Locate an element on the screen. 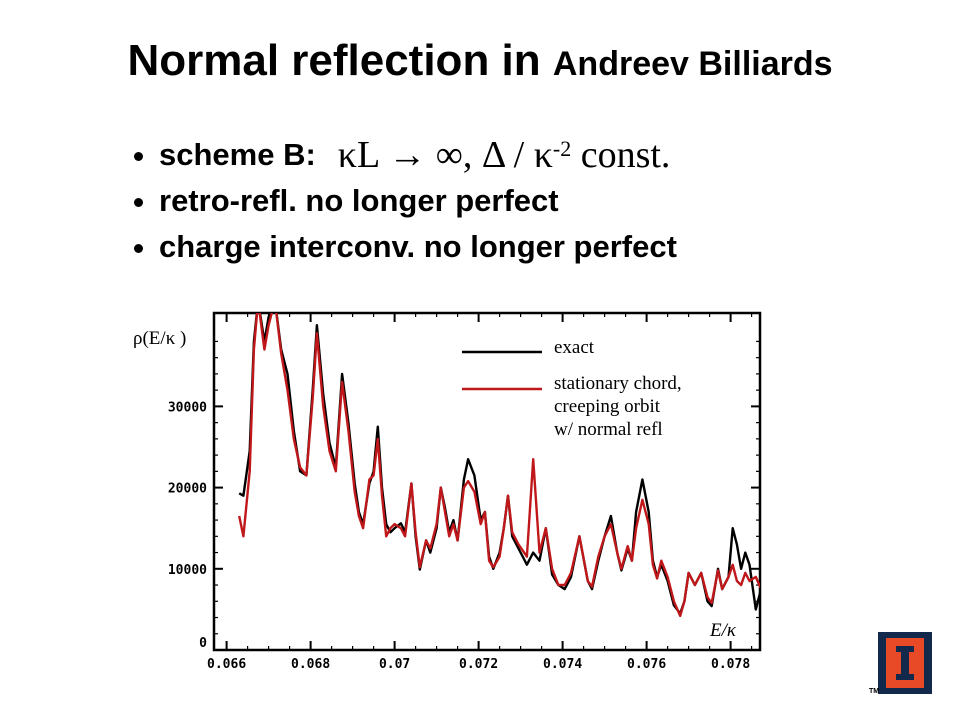 The height and width of the screenshot is (720, 960). y-tick-label: 10000 is located at coordinates (187, 570).